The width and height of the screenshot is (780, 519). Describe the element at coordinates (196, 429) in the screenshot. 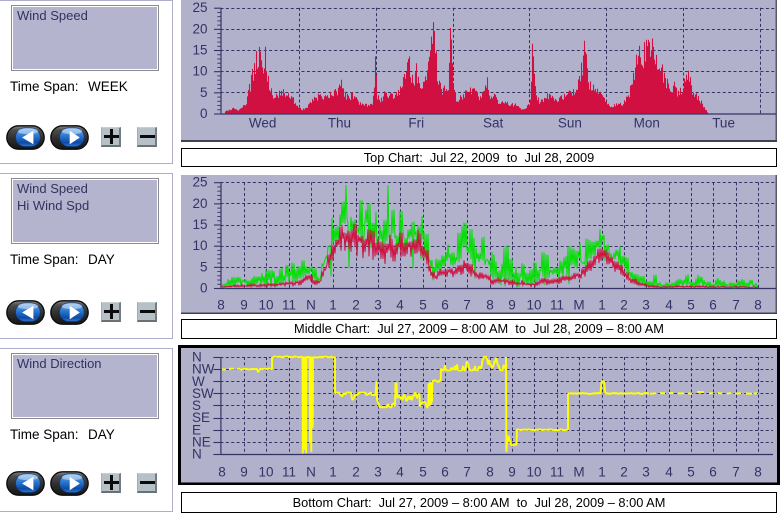

I see `svg-text: E` at that location.